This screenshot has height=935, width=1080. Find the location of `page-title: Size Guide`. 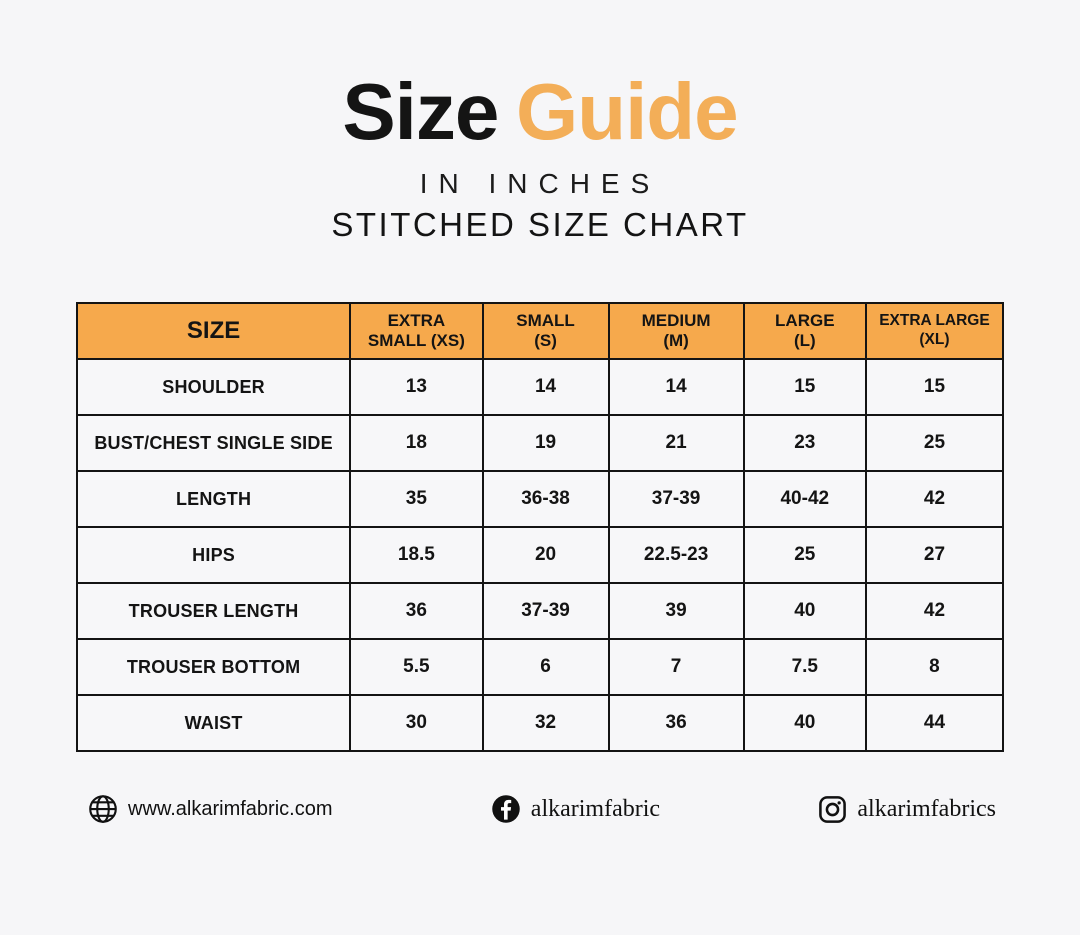

page-title: Size Guide is located at coordinates (540, 112).